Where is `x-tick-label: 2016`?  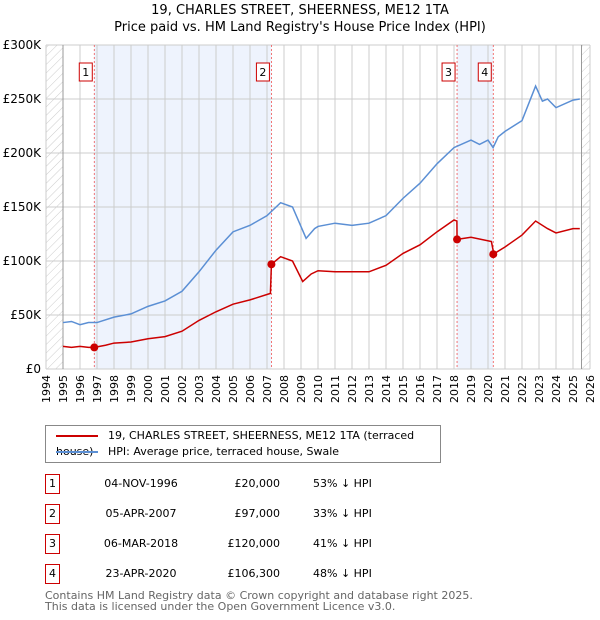 x-tick-label: 2016 is located at coordinates (420, 389).